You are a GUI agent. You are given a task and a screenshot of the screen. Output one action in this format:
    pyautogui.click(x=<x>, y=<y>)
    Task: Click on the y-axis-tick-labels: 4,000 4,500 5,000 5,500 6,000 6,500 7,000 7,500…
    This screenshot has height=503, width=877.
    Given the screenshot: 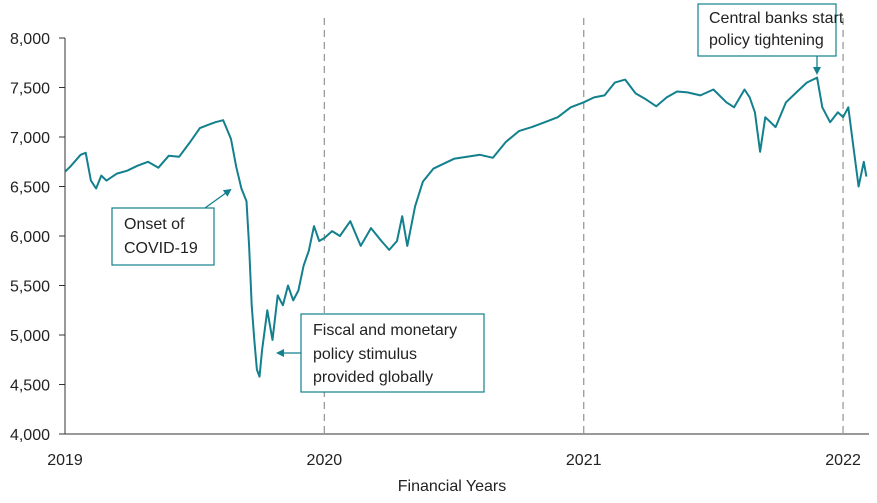 What is the action you would take?
    pyautogui.click(x=37, y=237)
    